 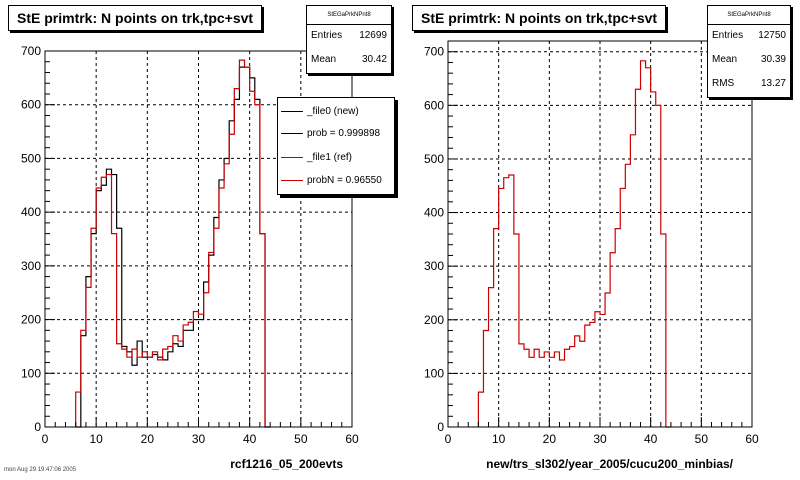 I want to click on right-ytick-label: 600, so click(x=434, y=105).